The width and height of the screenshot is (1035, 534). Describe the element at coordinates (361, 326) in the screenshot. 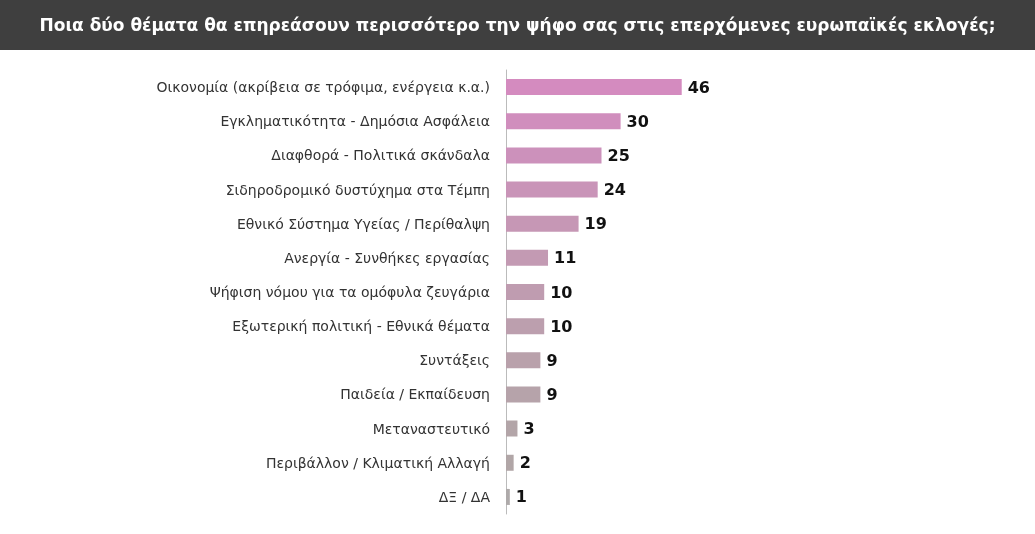

I see `y-tick-label: Εξωτερική πολιτική - Εθνικά θέματα` at that location.